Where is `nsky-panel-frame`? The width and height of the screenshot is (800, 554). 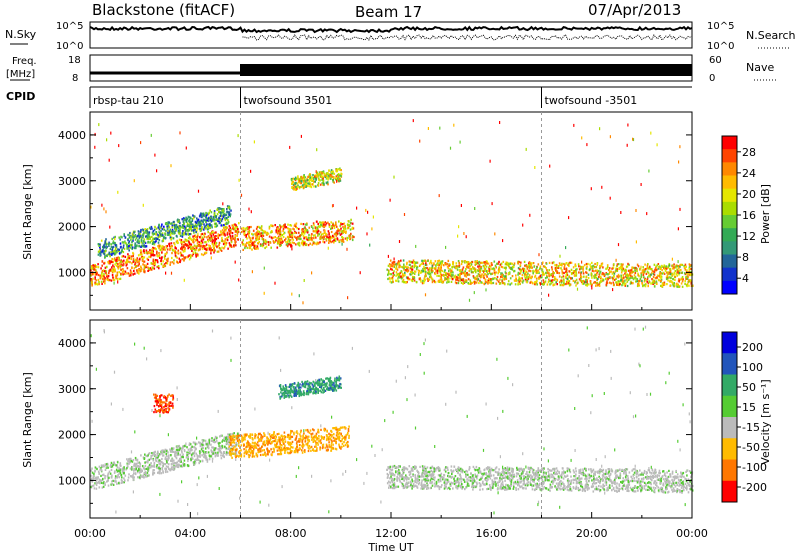
nsky-panel-frame is located at coordinates (391, 35).